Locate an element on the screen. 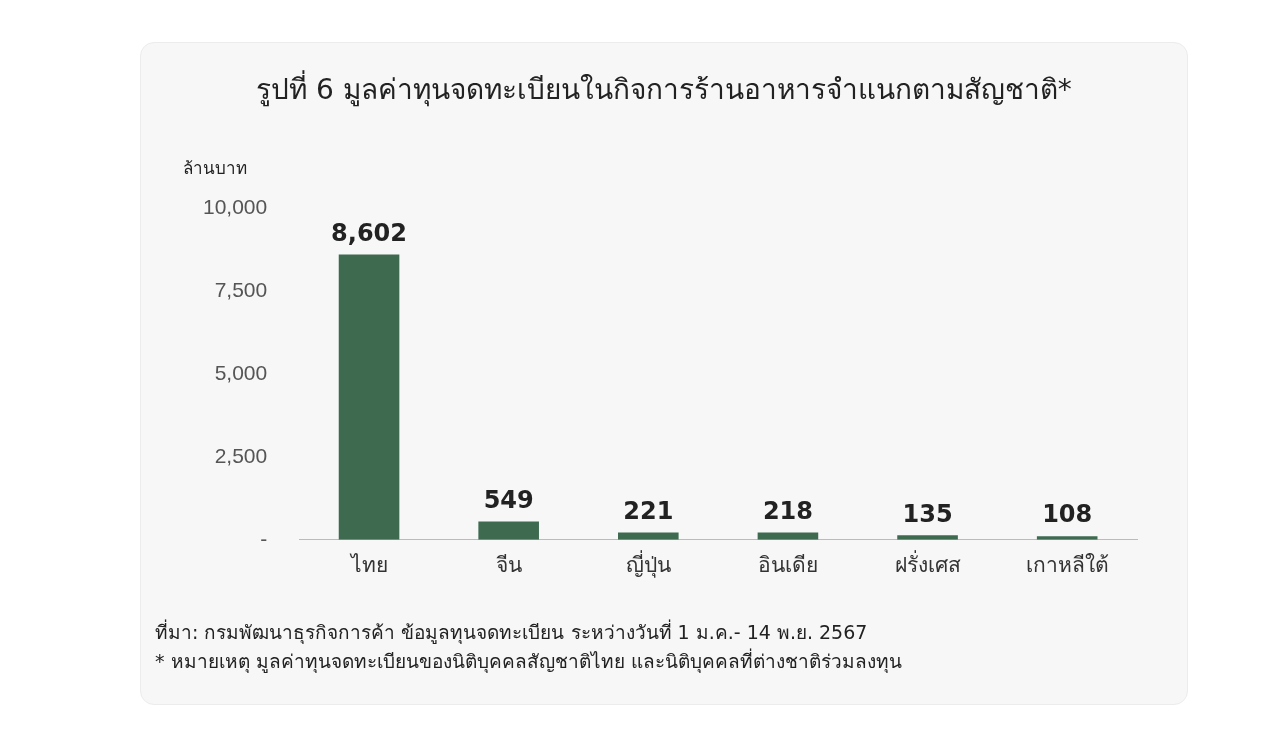 This screenshot has width=1284, height=754. y-tick-label: 7,500 is located at coordinates (241, 289).